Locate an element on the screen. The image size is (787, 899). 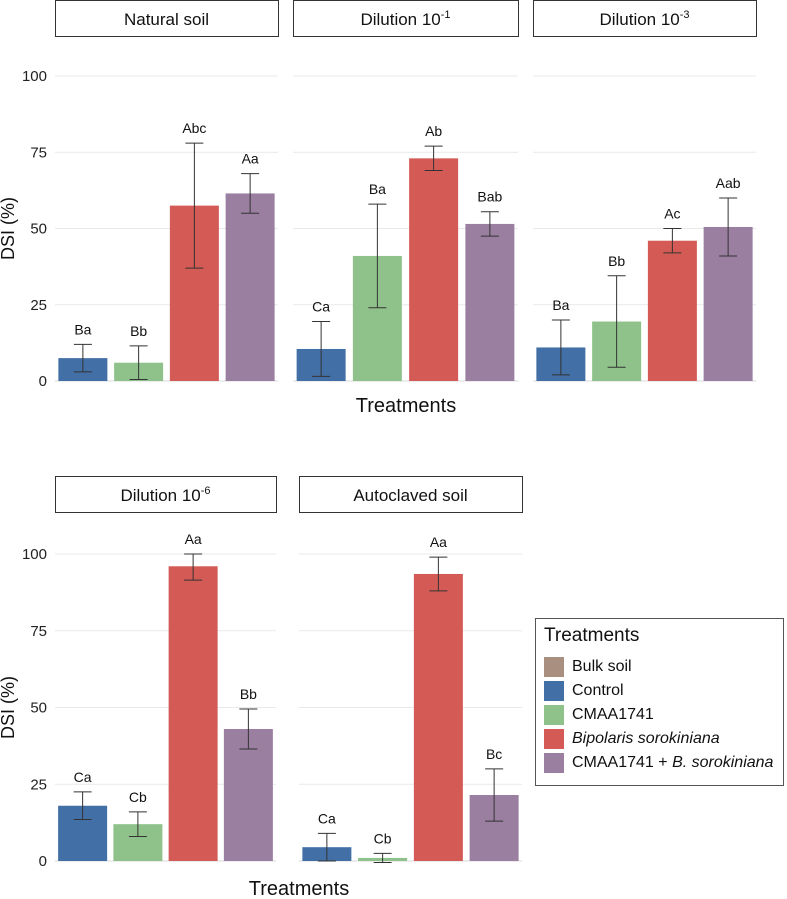
legend-label-control: Control is located at coordinates (598, 690).